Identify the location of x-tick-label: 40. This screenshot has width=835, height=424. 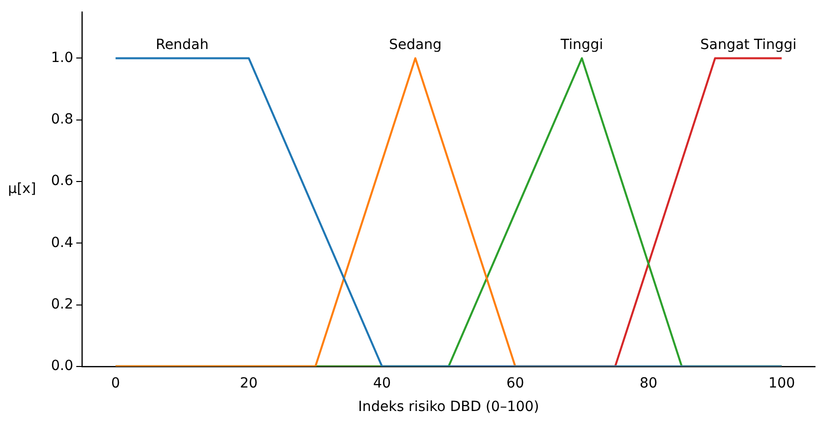
(382, 383).